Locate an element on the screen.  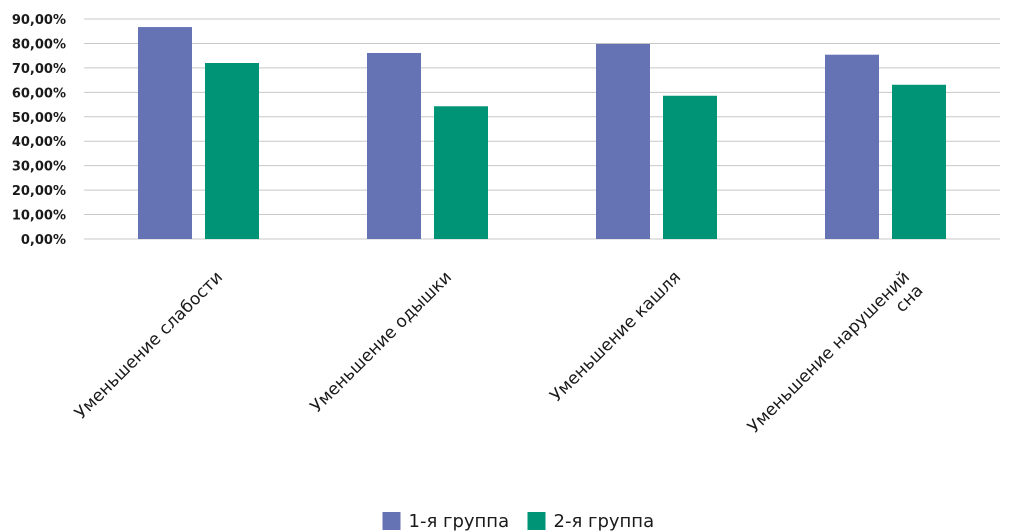
y-tick-label: 10,00% is located at coordinates (39, 216).